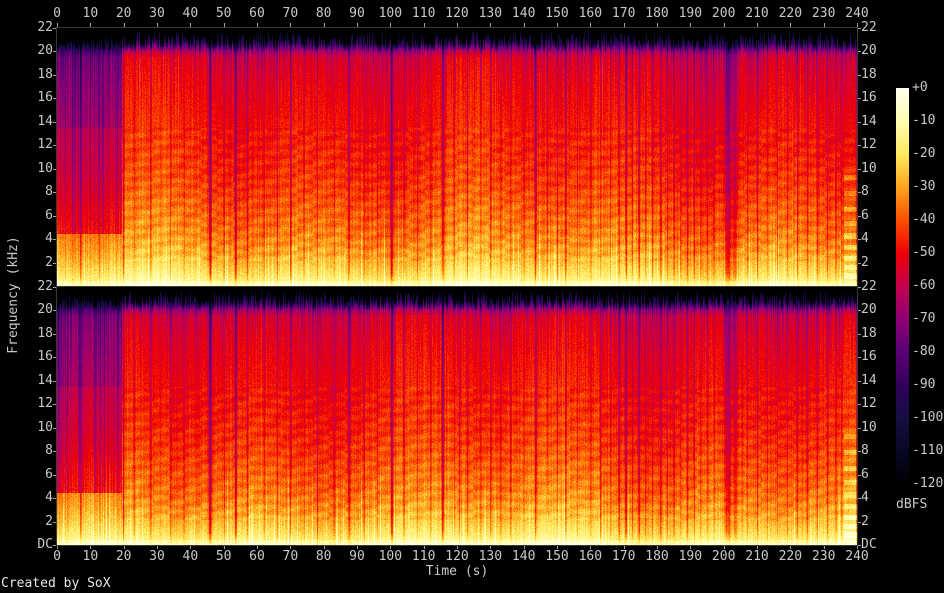  I want to click on time-tick-label: 110, so click(423, 556).